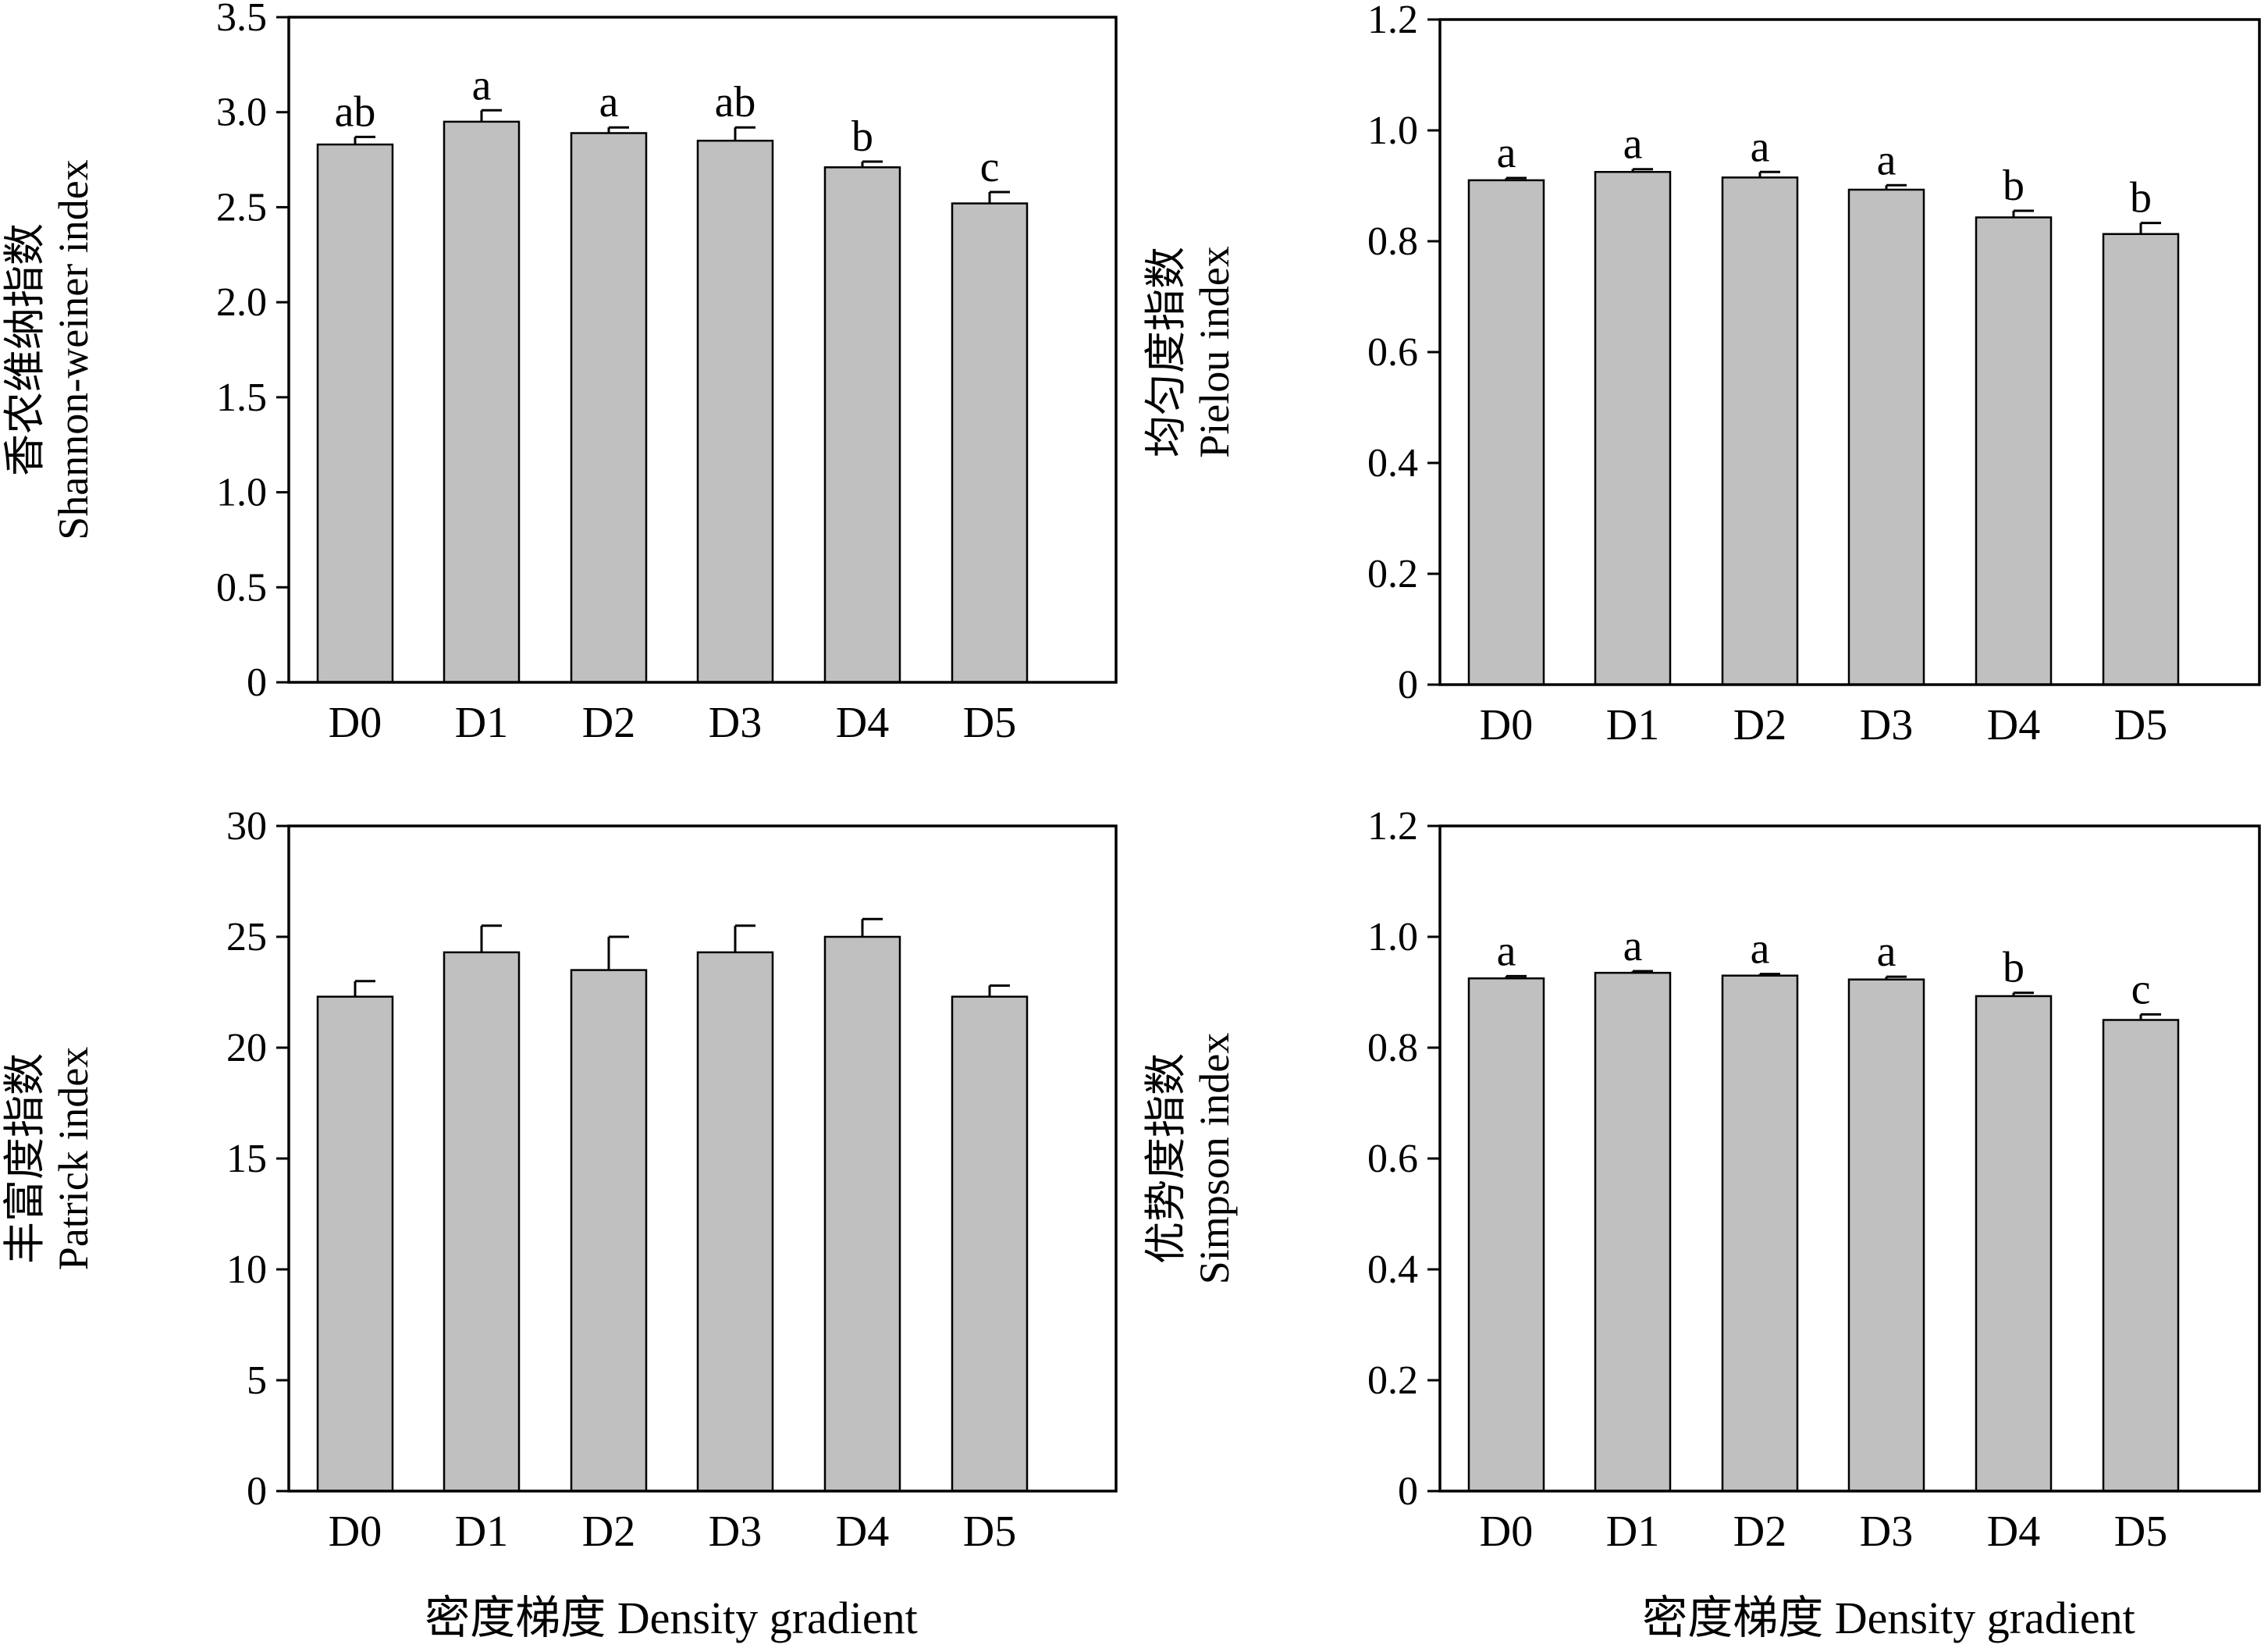 Image resolution: width=2268 pixels, height=1648 pixels. What do you see at coordinates (246, 1159) in the screenshot?
I see `y-tick-label: 15` at bounding box center [246, 1159].